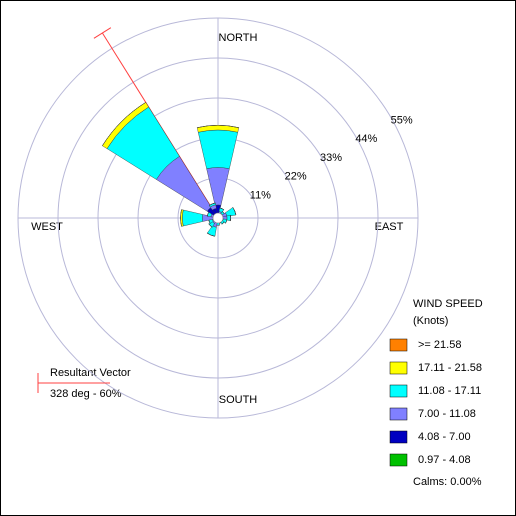 The width and height of the screenshot is (516, 516). I want to click on legend-subtitle: (Knots), so click(430, 321).